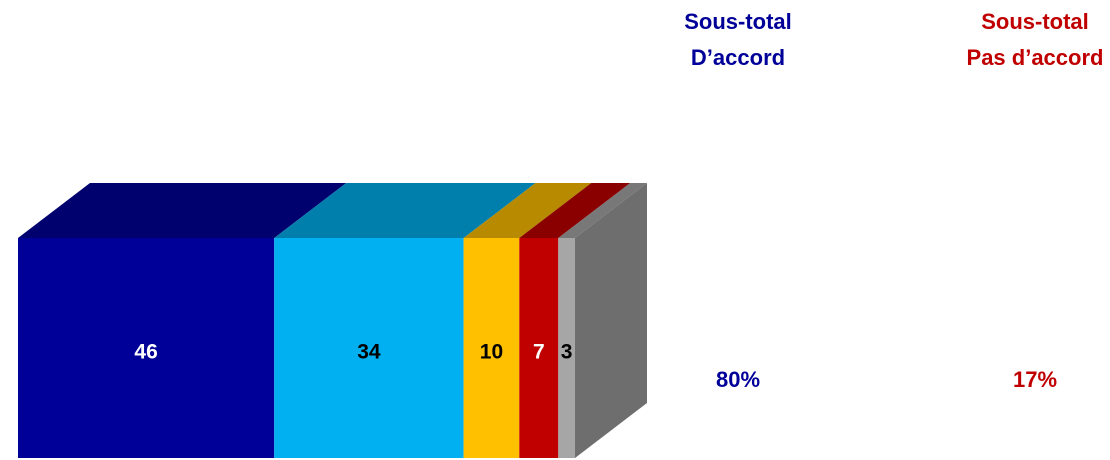 The image size is (1110, 460). I want to click on bar-side, so click(611, 320).